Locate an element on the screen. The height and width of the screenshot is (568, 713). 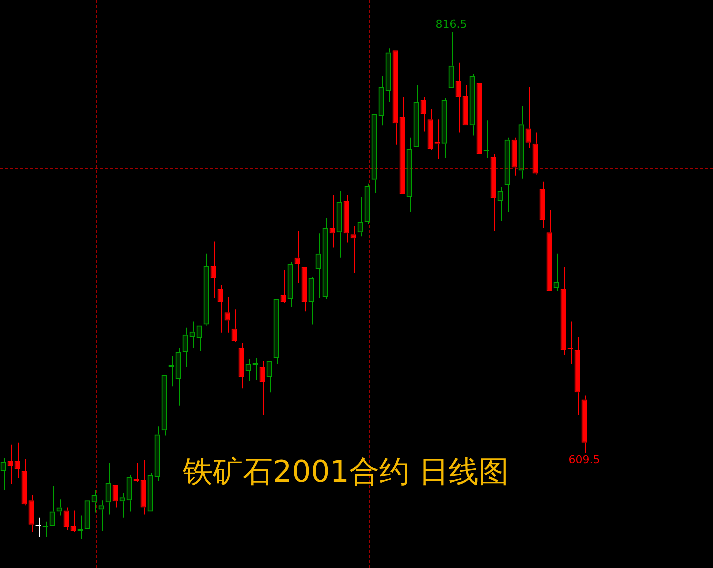
text: 铁矿石2001合约 日线图 is located at coordinates (346, 473).